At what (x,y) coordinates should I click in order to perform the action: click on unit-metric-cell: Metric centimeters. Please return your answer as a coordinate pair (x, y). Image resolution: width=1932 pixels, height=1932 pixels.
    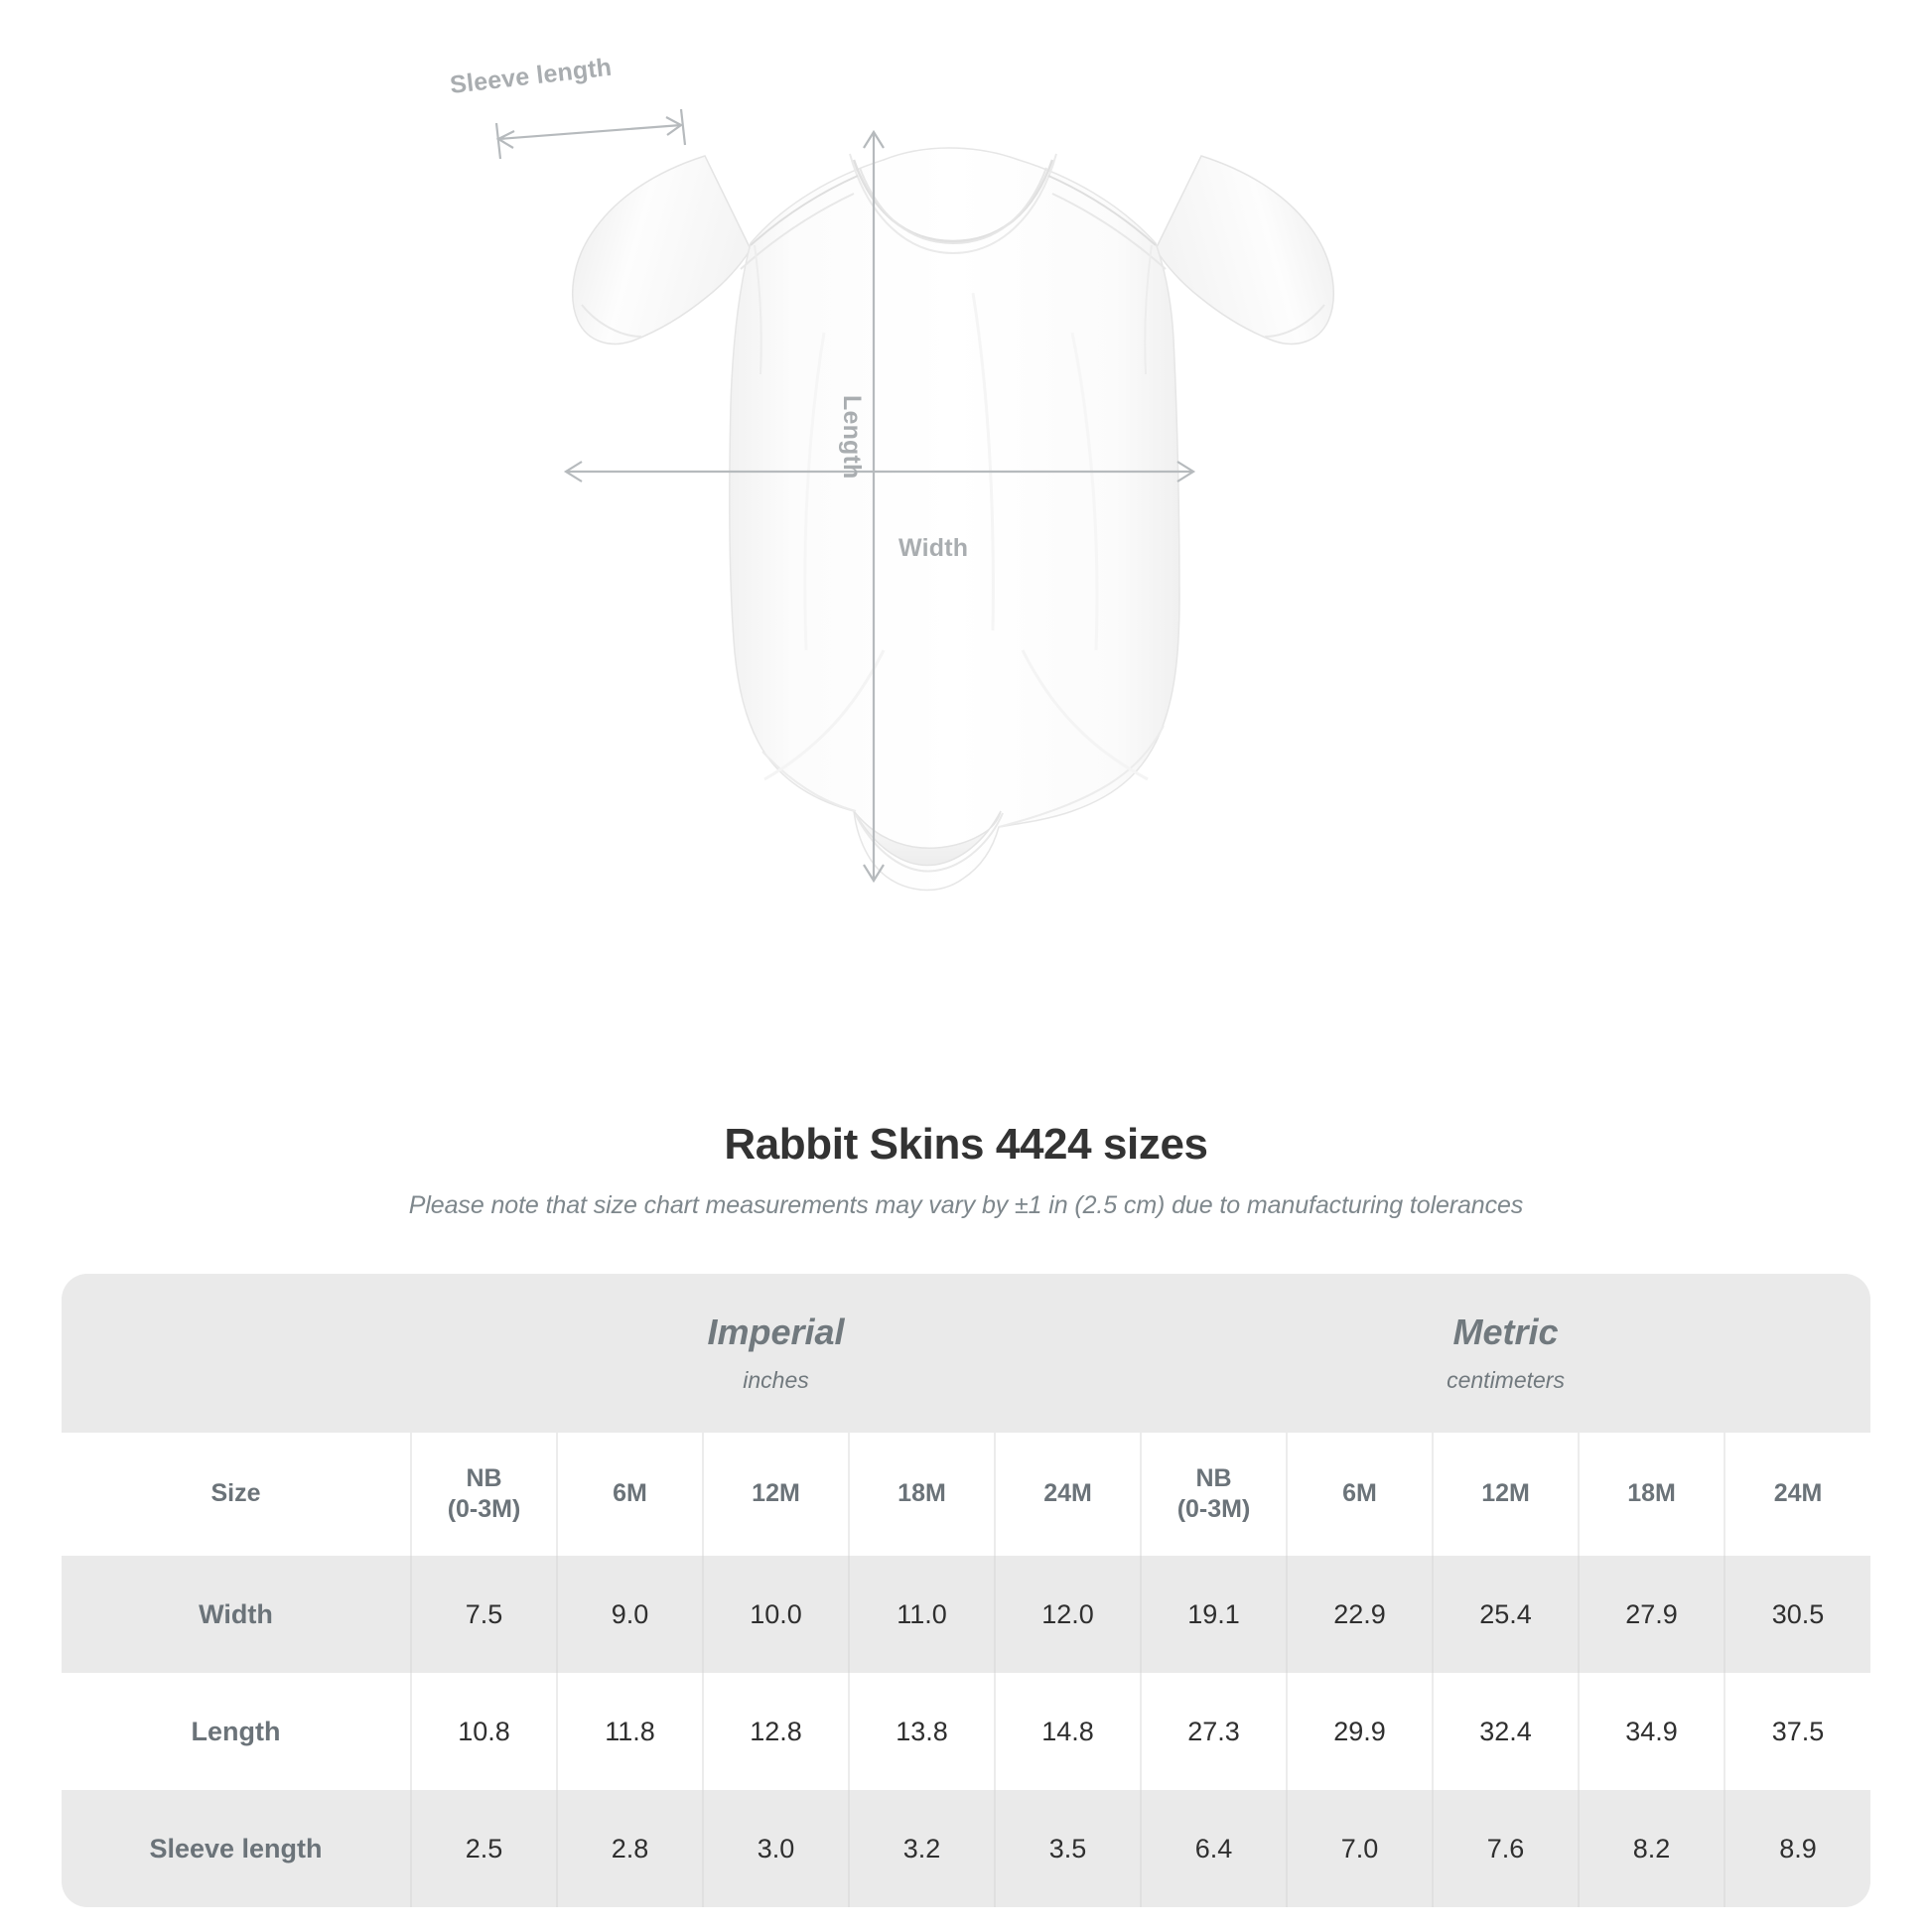
    Looking at the image, I should click on (1506, 1353).